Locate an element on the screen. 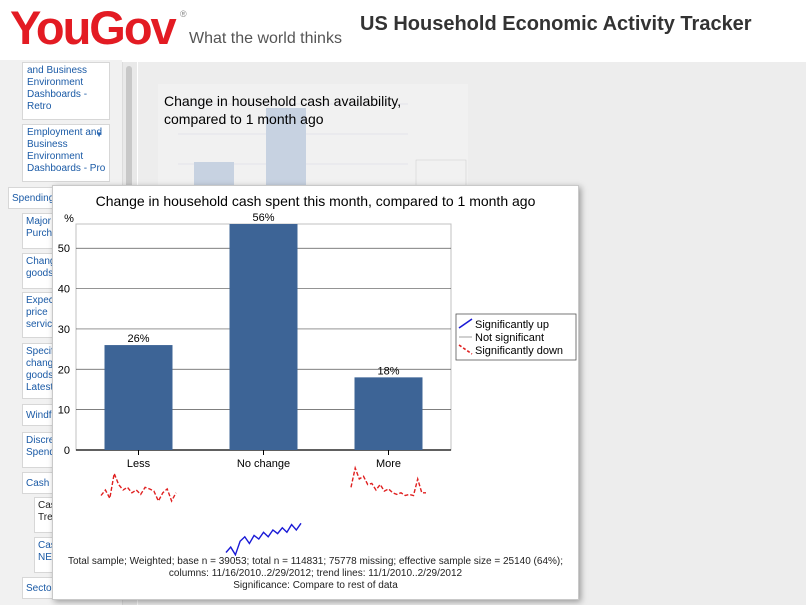  bar-value-label: 56% is located at coordinates (263, 218).